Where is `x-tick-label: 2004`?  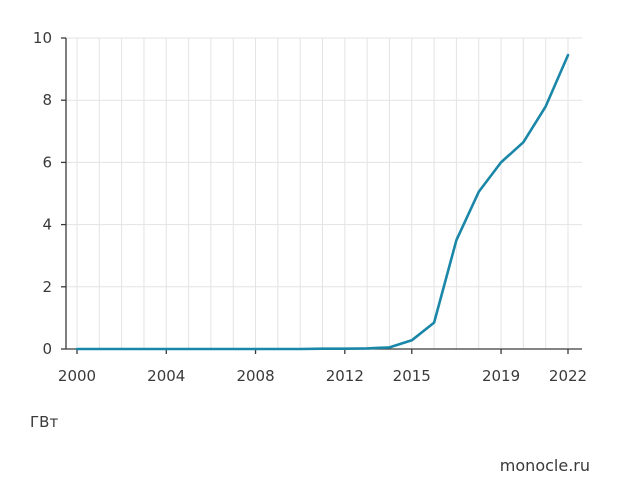
x-tick-label: 2004 is located at coordinates (166, 376).